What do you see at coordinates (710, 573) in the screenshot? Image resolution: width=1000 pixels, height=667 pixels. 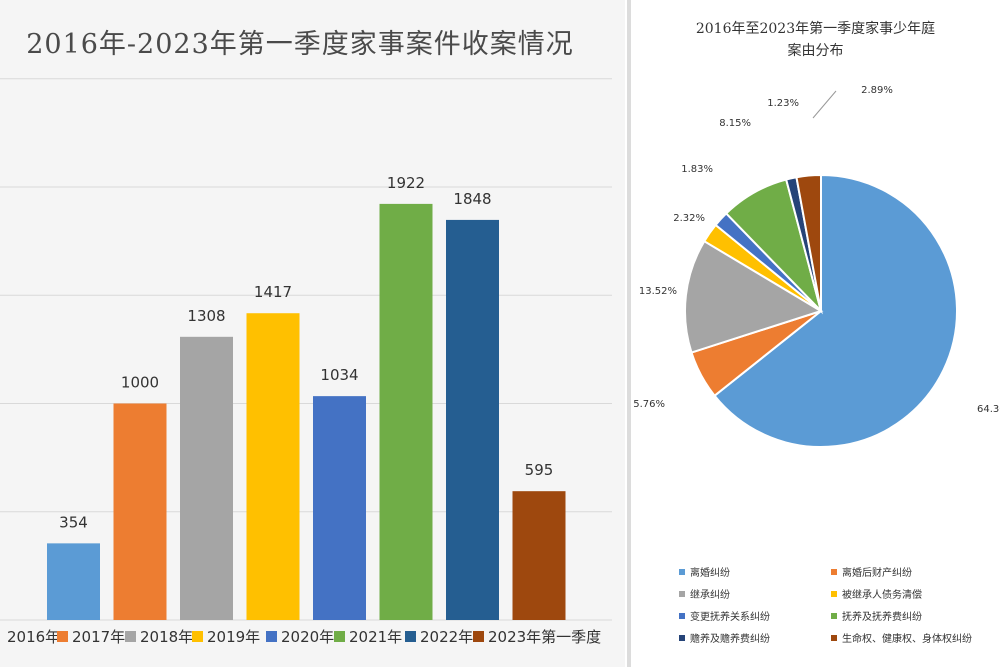 I see `pie-legend-label: 离婚纠纷` at bounding box center [710, 573].